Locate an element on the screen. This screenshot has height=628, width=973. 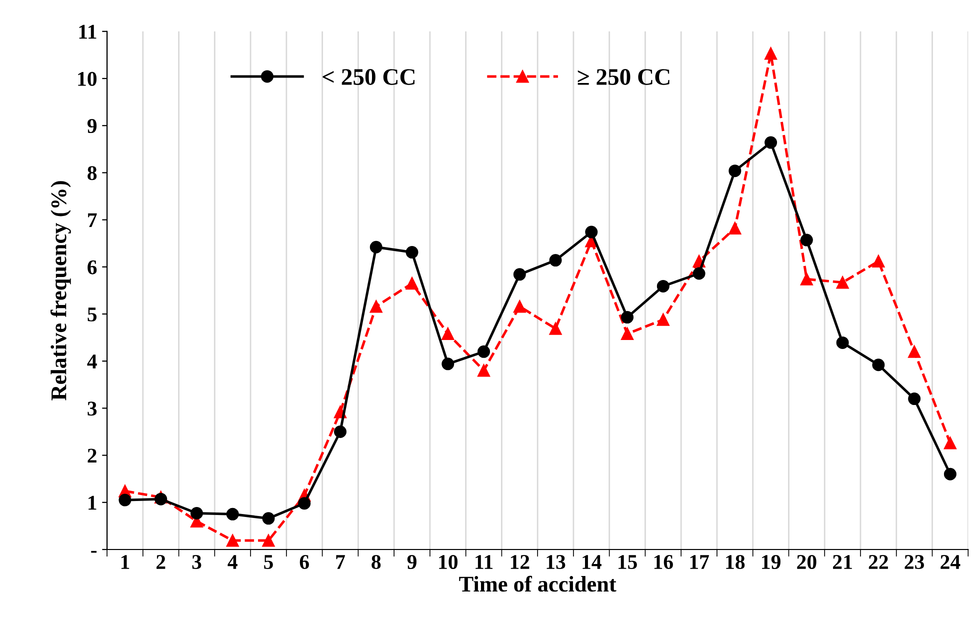
x-axis-title: Time of accident is located at coordinates (537, 584).